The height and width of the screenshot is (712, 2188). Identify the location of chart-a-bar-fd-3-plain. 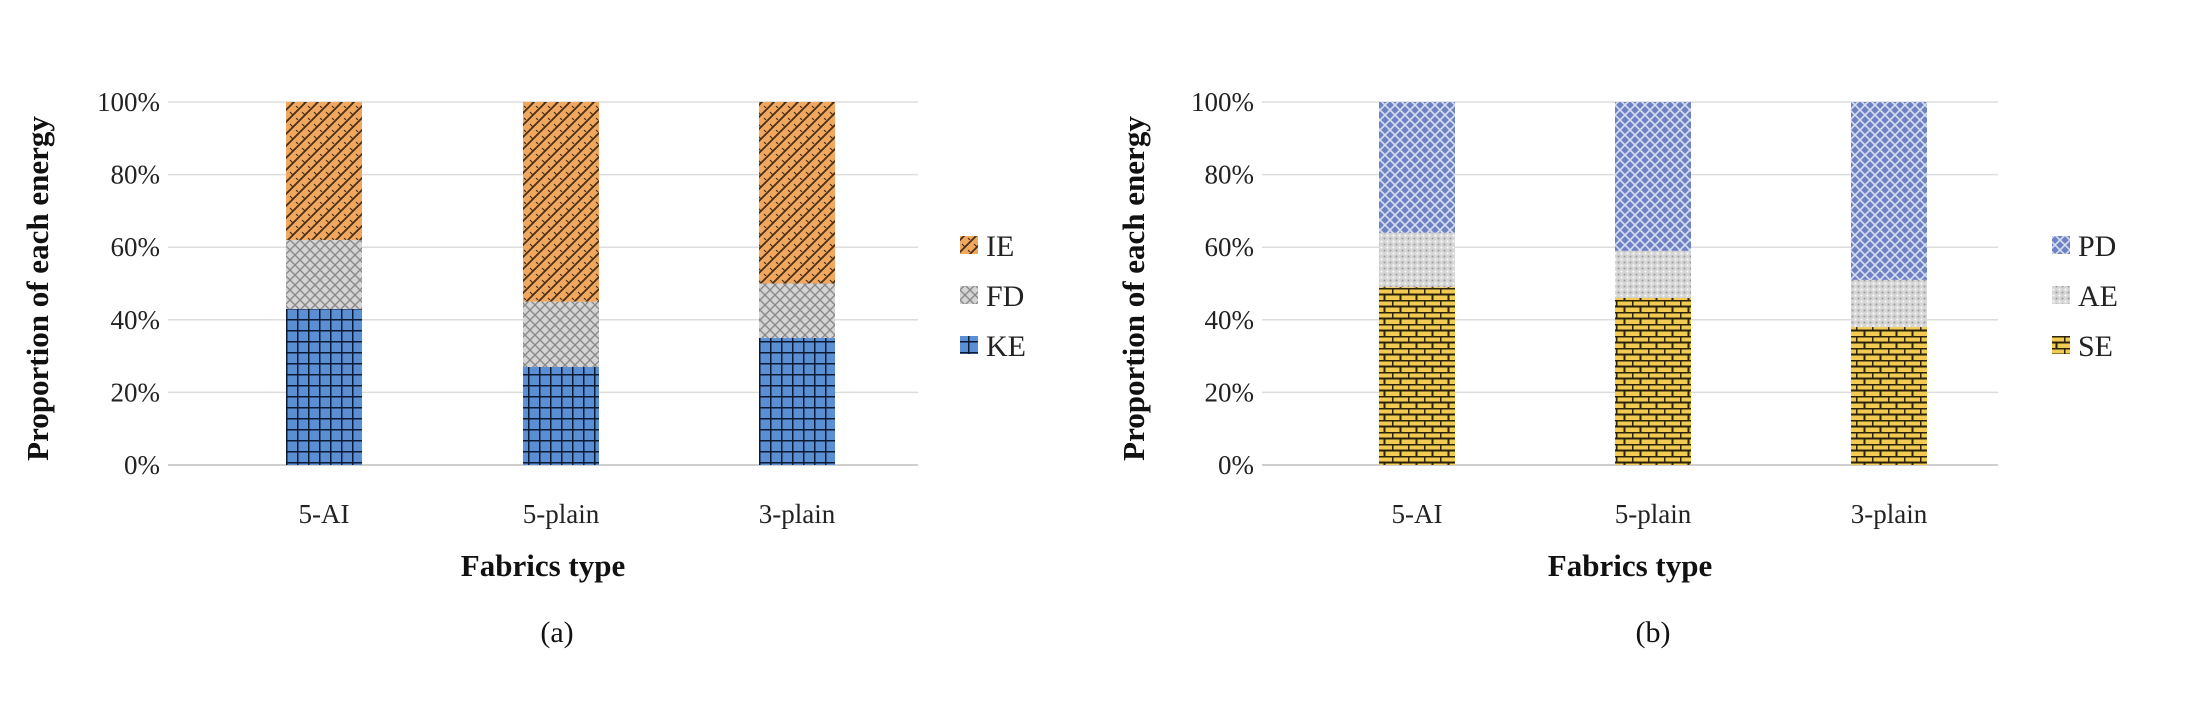
(797, 310).